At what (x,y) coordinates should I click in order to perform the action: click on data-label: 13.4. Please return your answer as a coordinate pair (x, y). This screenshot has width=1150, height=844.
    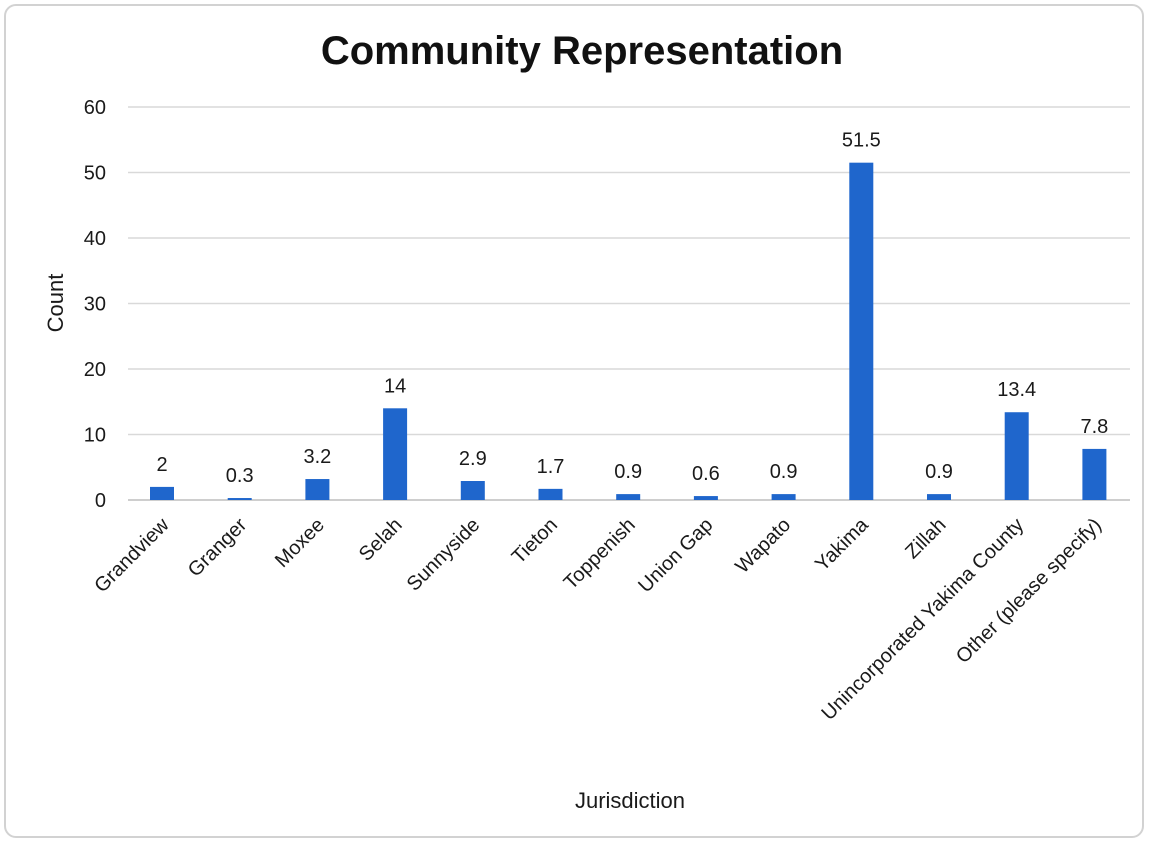
    Looking at the image, I should click on (1016, 390).